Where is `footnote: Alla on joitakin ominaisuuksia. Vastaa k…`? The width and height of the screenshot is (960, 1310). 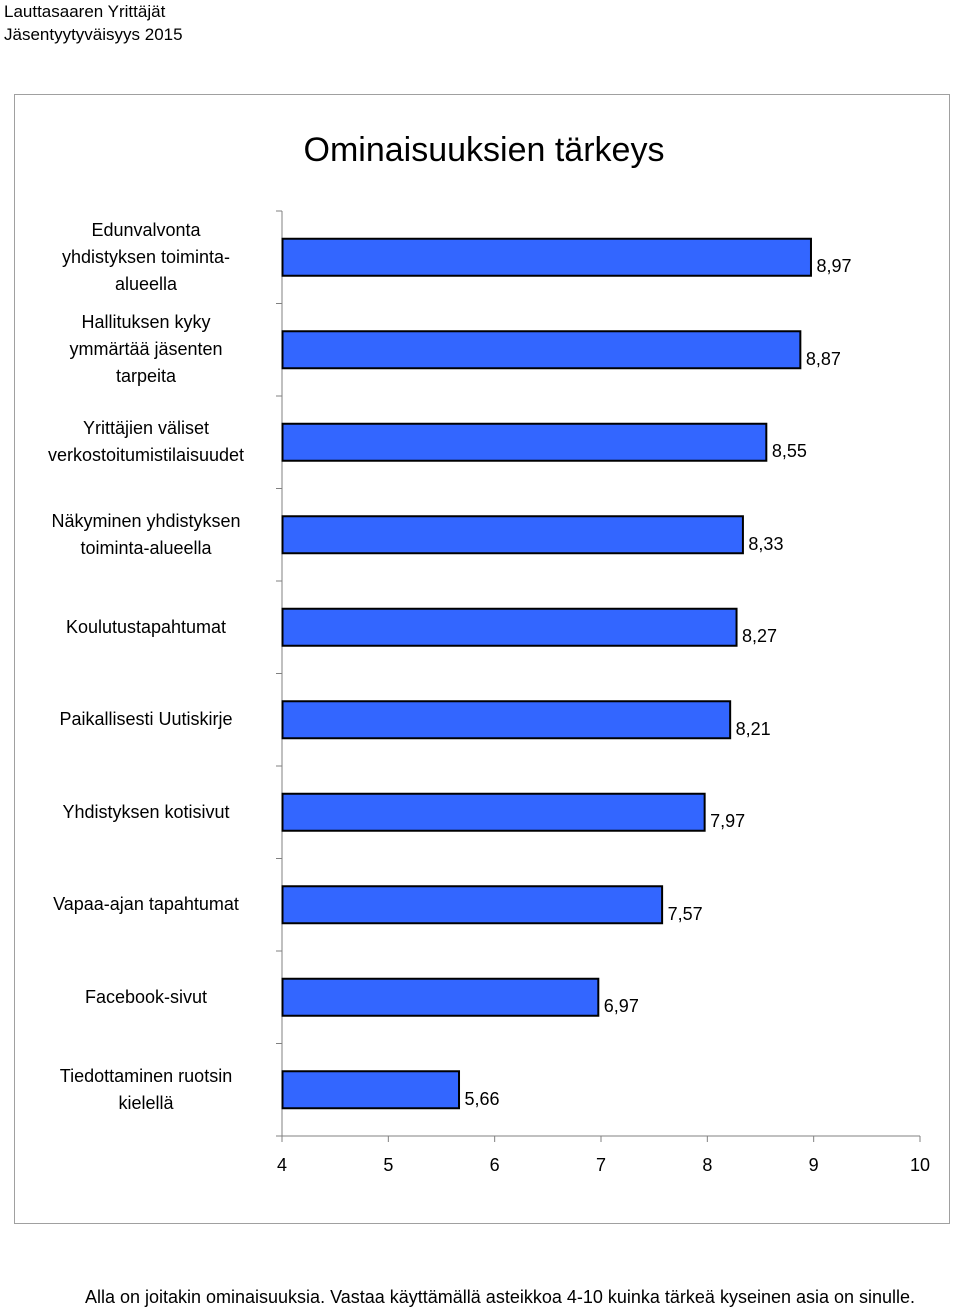
footnote: Alla on joitakin ominaisuuksia. Vastaa k… is located at coordinates (500, 1297).